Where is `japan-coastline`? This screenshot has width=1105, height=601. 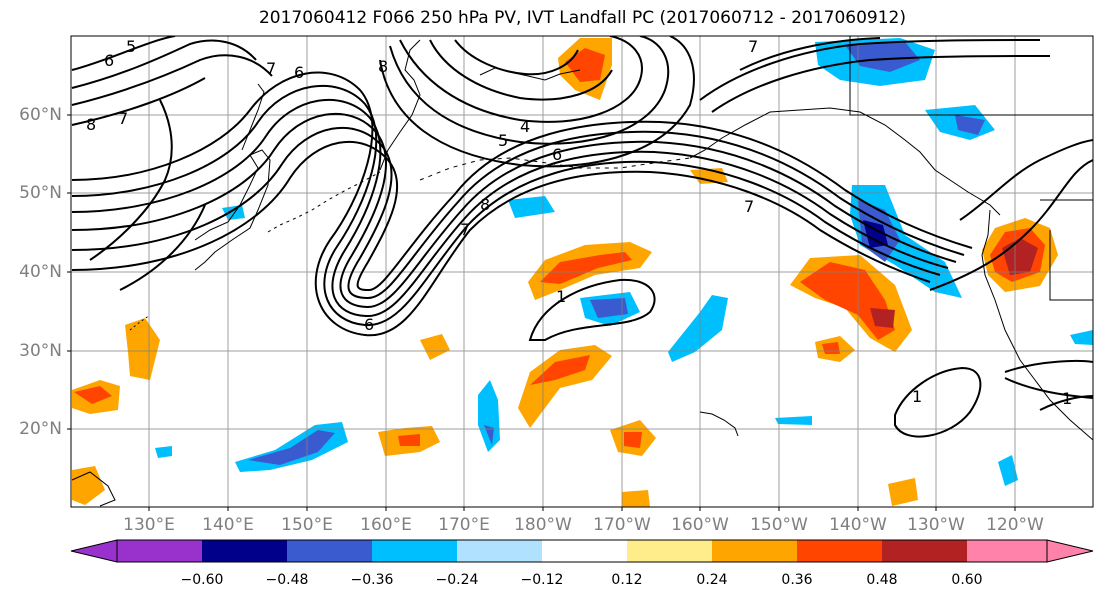
japan-coastline is located at coordinates (232, 210).